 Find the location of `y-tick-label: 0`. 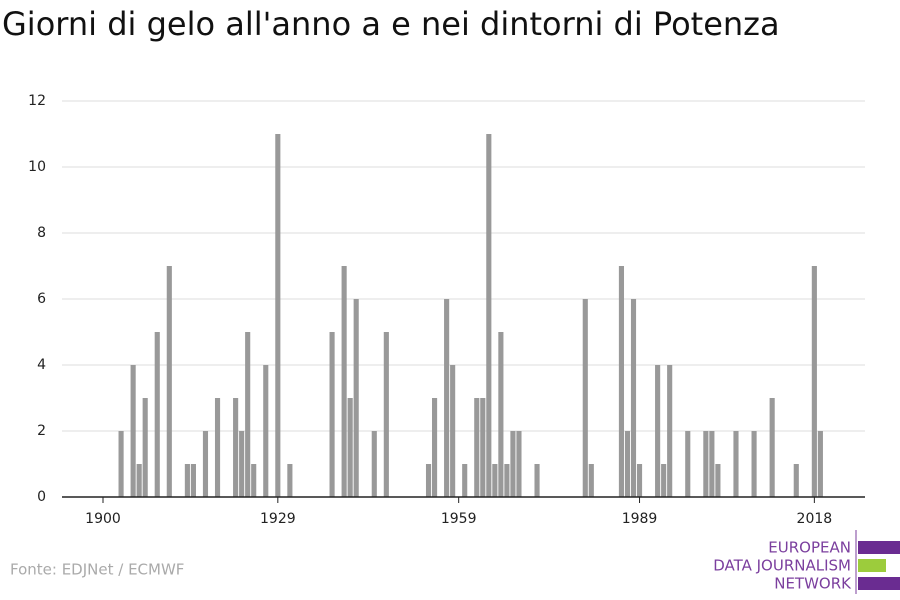

y-tick-label: 0 is located at coordinates (41, 497).